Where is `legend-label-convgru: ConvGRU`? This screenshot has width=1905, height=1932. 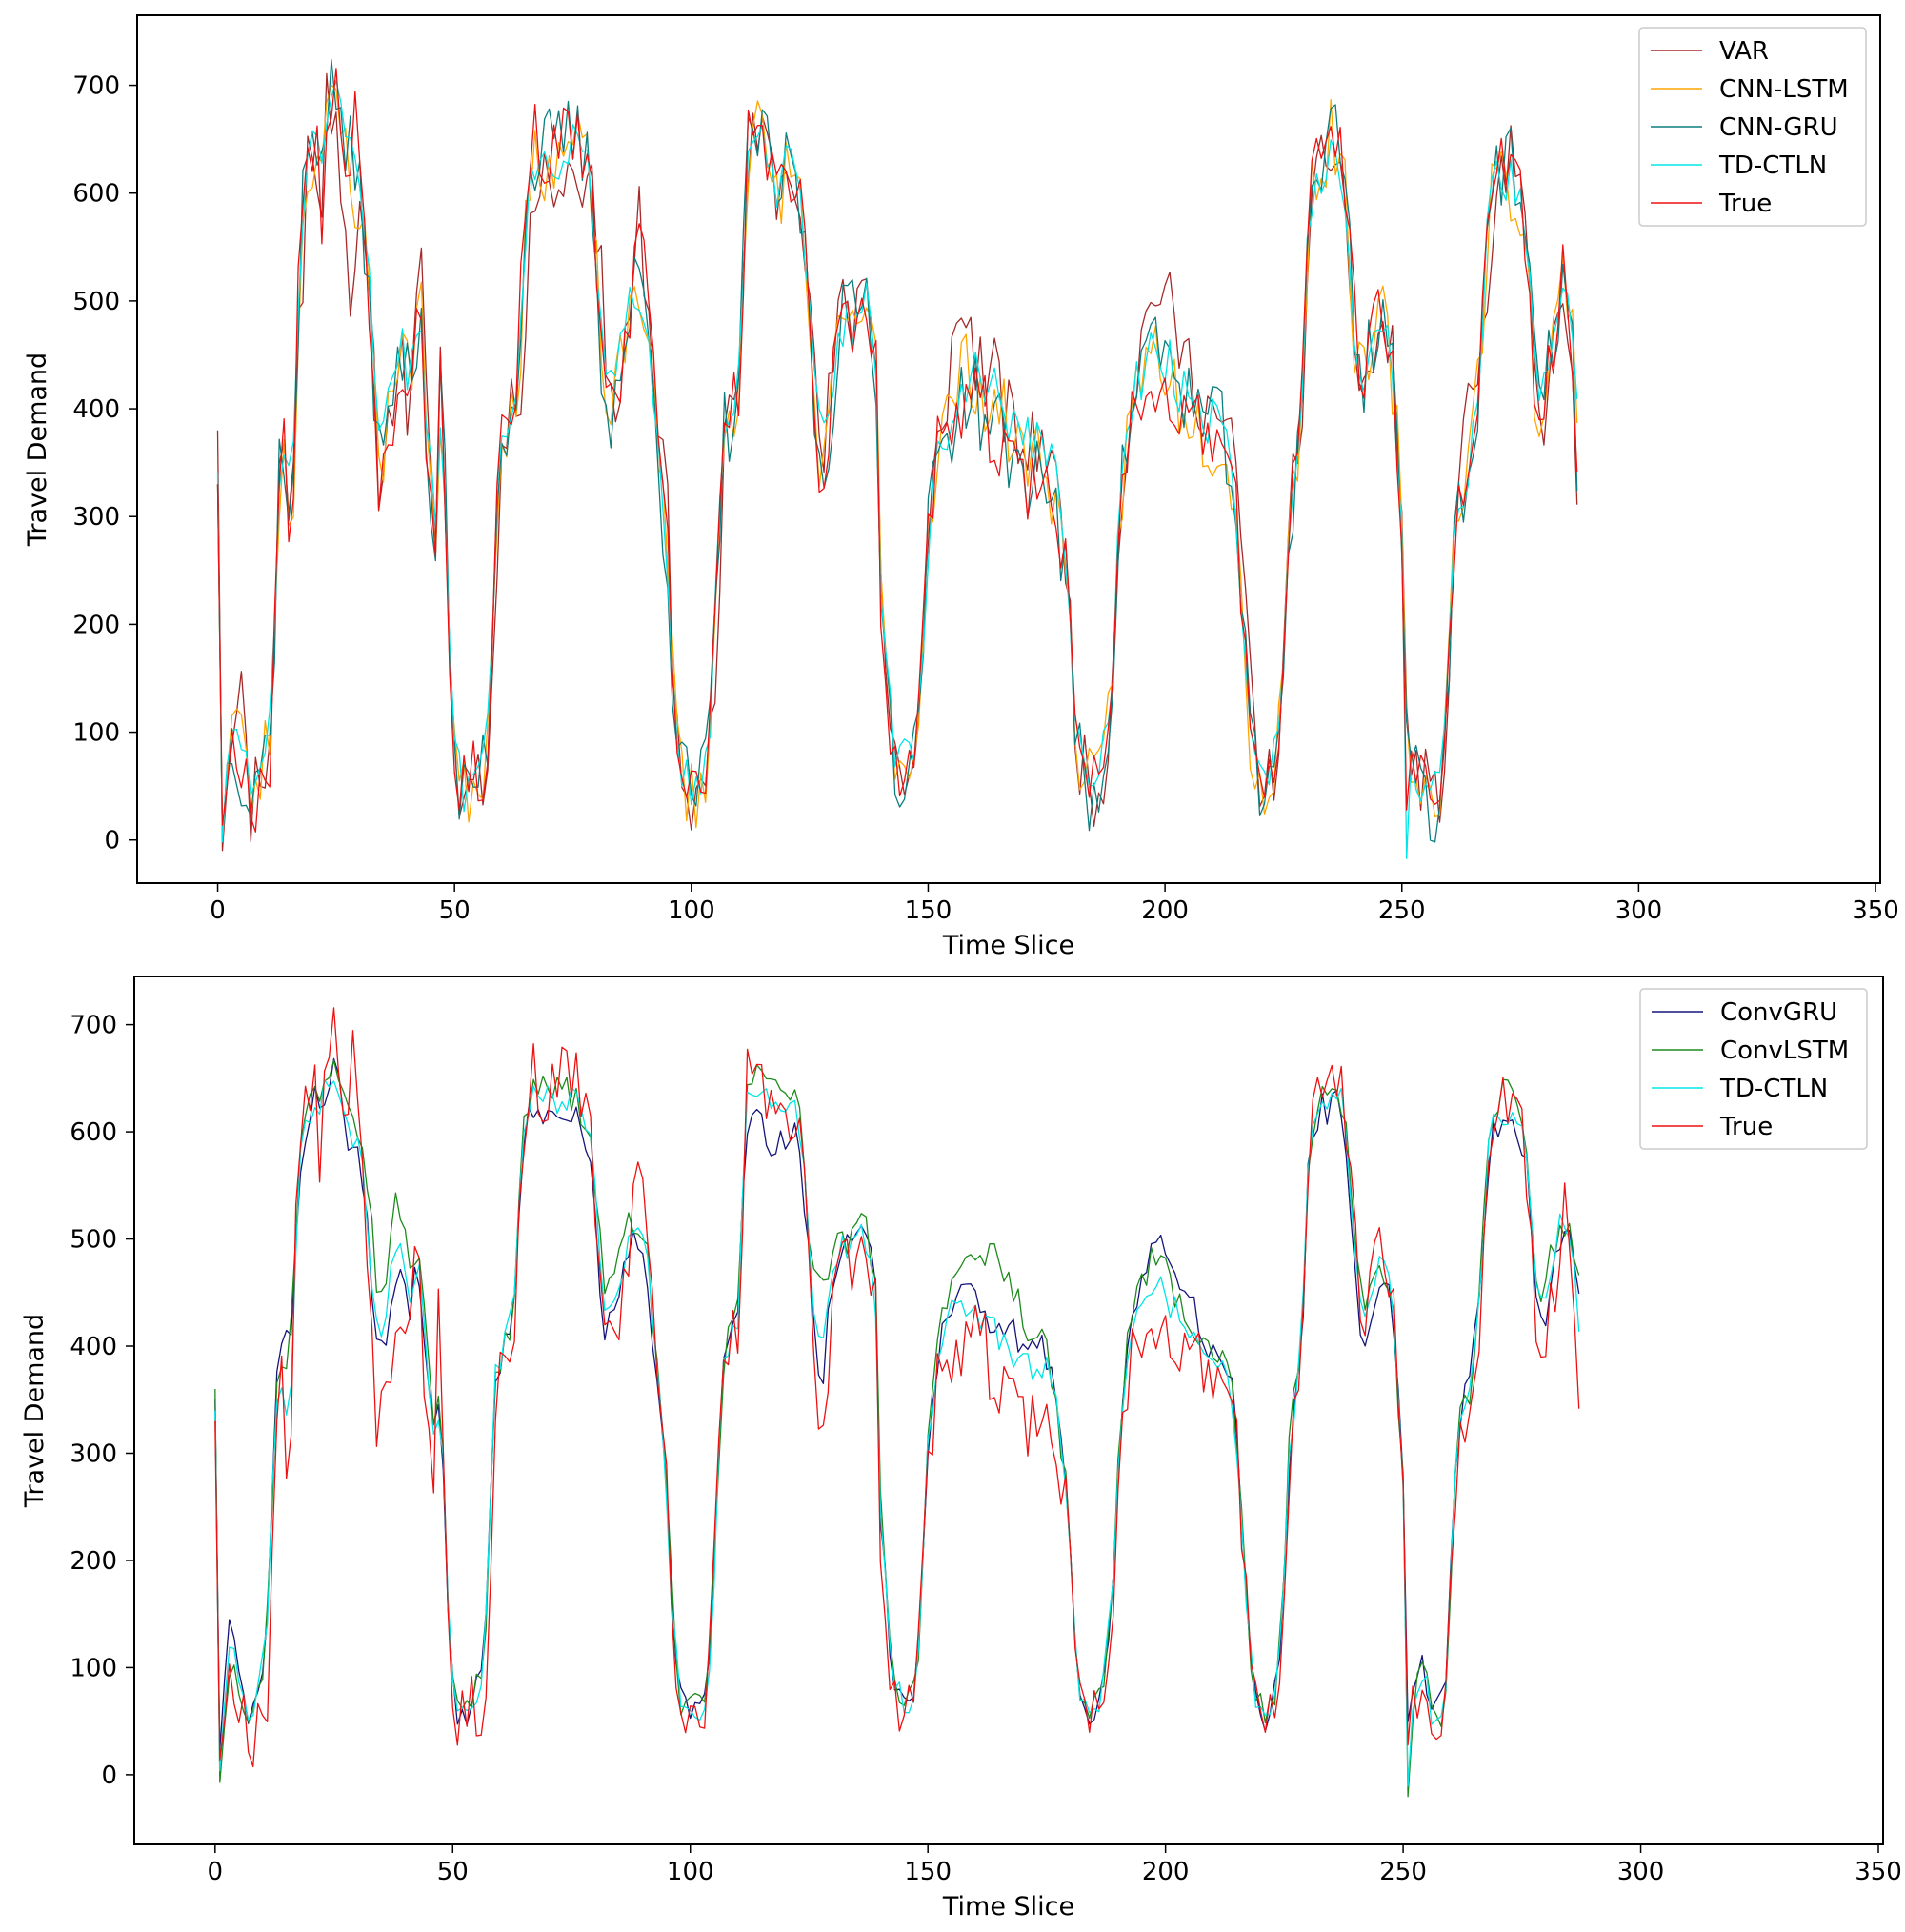
legend-label-convgru: ConvGRU is located at coordinates (1778, 1012).